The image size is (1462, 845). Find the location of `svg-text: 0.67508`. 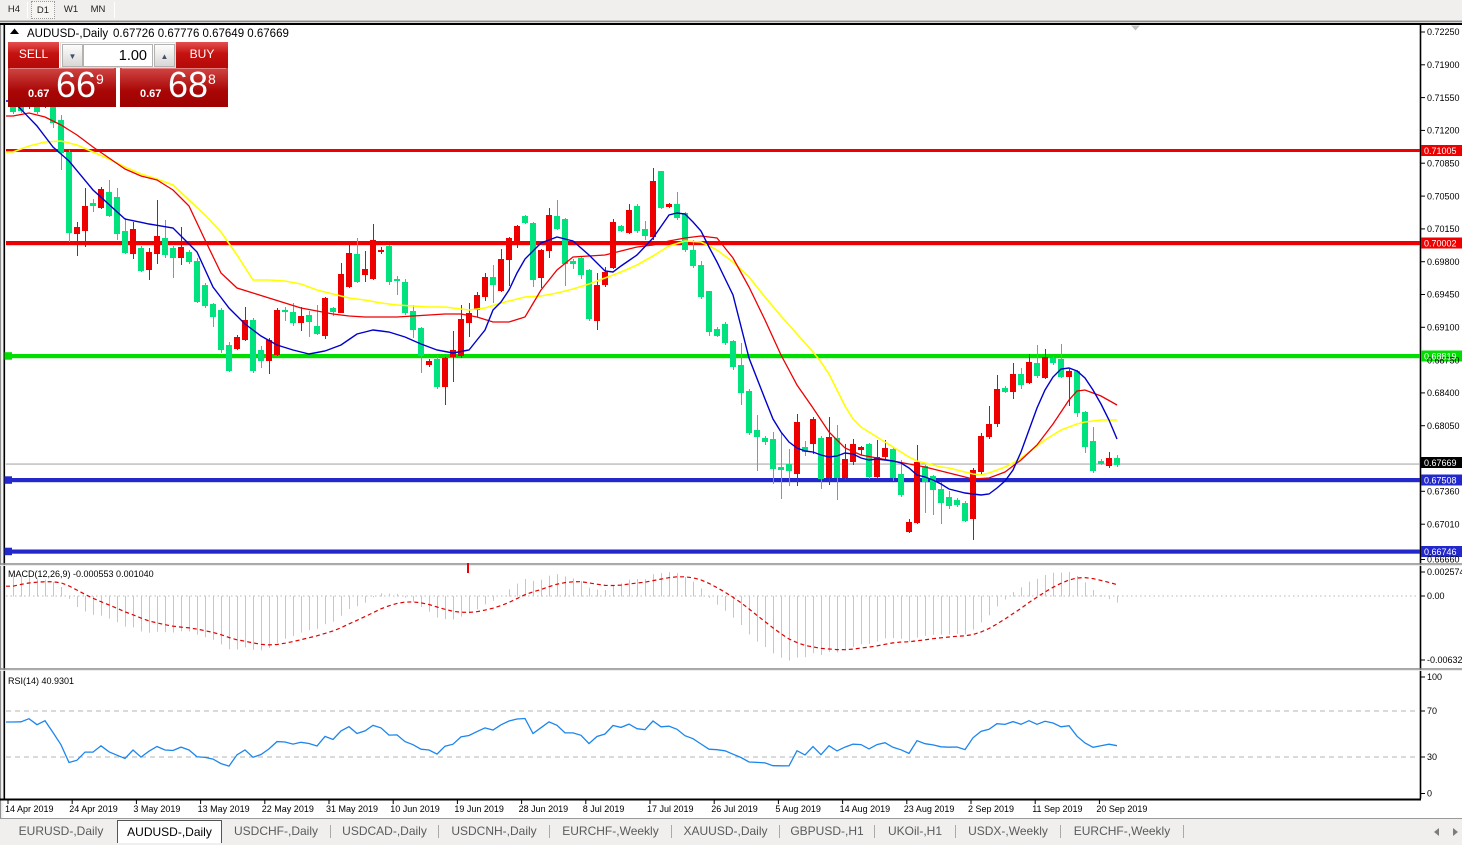

svg-text: 0.67508 is located at coordinates (1440, 480).